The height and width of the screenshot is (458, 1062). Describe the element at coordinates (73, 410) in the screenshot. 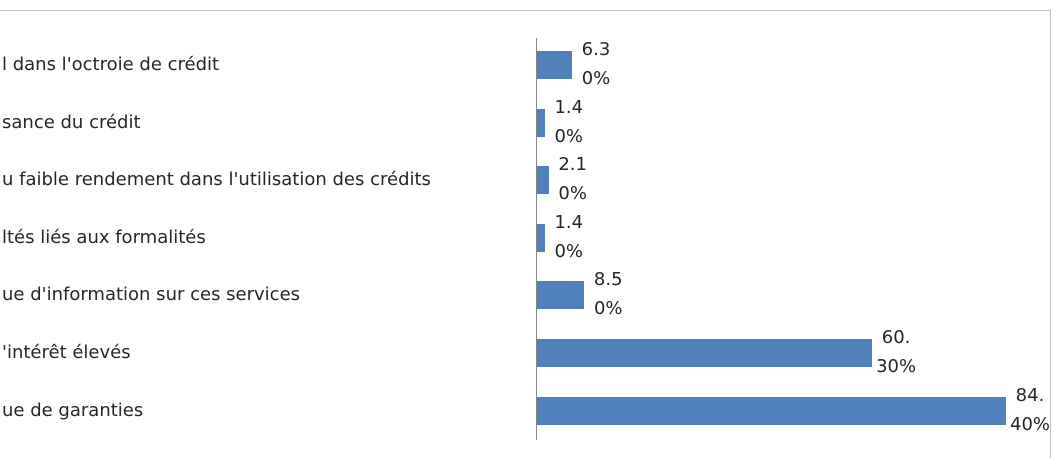

I see `category-label: ue de garanties` at that location.